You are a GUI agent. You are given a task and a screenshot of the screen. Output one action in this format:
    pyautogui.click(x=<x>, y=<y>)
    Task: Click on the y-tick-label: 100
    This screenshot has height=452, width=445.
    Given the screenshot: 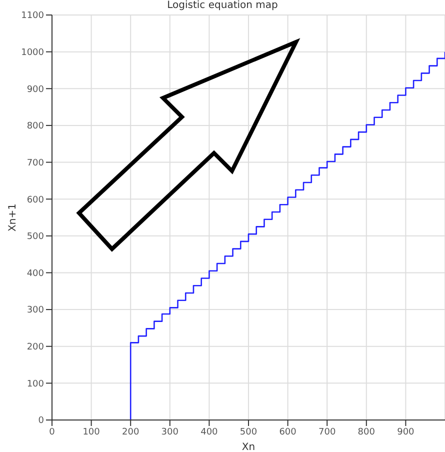 What is the action you would take?
    pyautogui.click(x=35, y=384)
    